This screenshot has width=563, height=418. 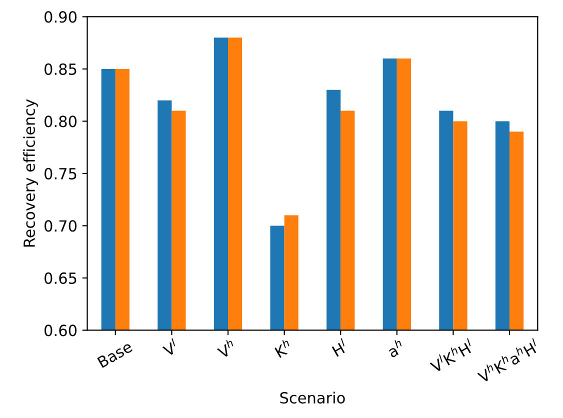 I want to click on x-tick-label: K$^{h}$, so click(x=283, y=348).